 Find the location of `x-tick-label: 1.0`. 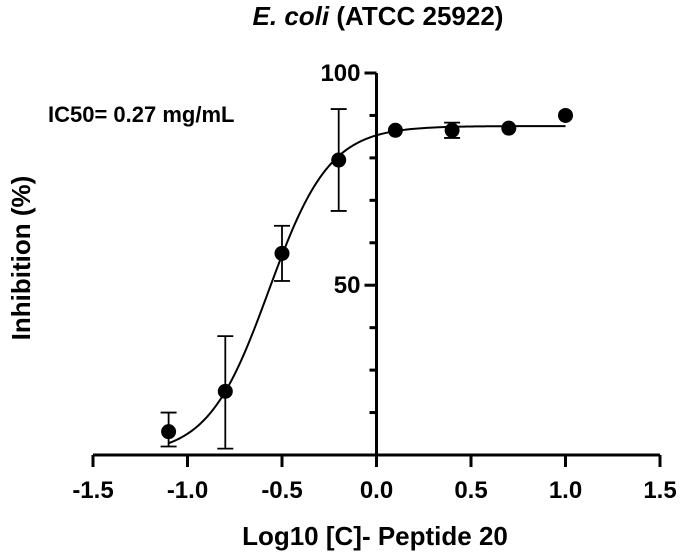

x-tick-label: 1.0 is located at coordinates (565, 490).